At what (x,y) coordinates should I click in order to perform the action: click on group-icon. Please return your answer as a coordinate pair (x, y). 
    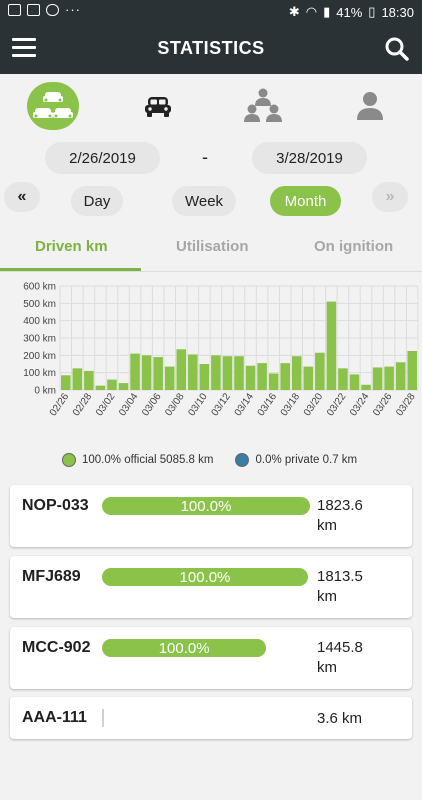
    Looking at the image, I should click on (263, 105).